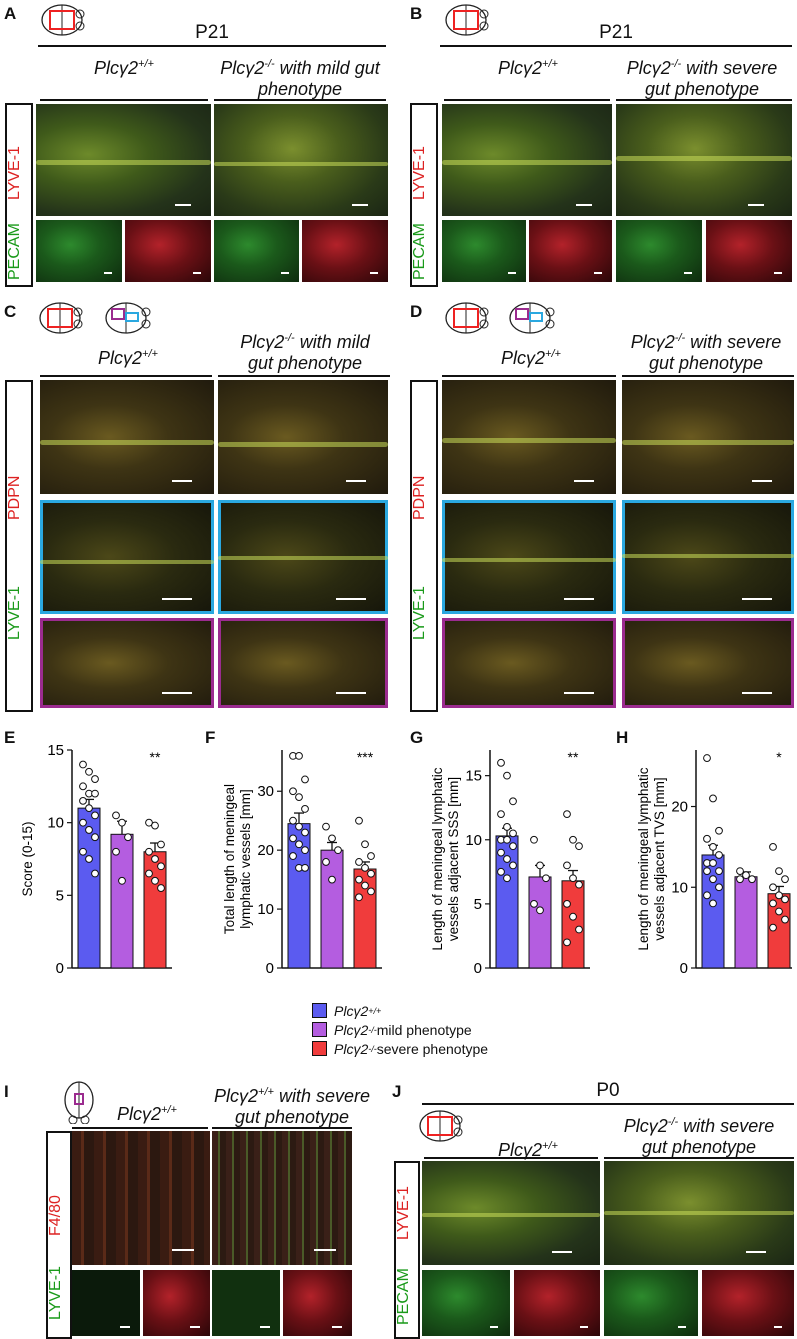 This screenshot has width=797, height=1339. Describe the element at coordinates (176, 1303) in the screenshot. I see `micrograph-red-wt-i` at that location.